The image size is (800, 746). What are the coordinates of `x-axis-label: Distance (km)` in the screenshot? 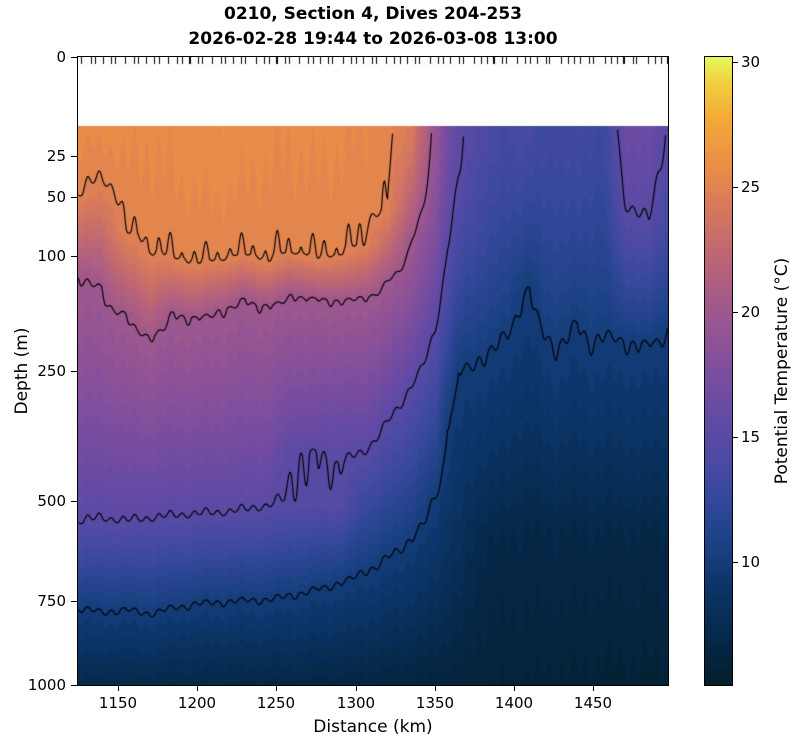 It's located at (373, 727).